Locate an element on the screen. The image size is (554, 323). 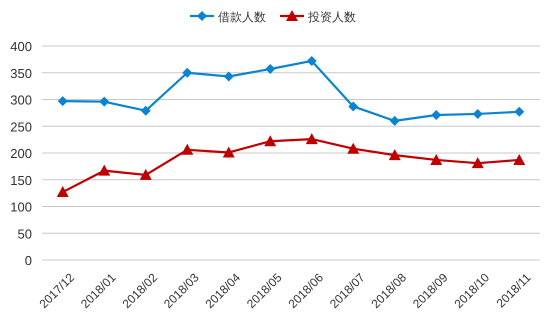
y-tick-label: 100 is located at coordinates (21, 207).